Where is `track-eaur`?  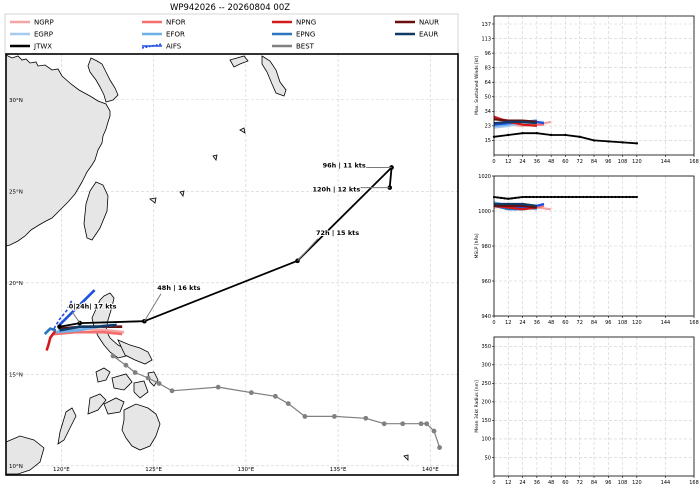
track-eaur is located at coordinates (88, 327).